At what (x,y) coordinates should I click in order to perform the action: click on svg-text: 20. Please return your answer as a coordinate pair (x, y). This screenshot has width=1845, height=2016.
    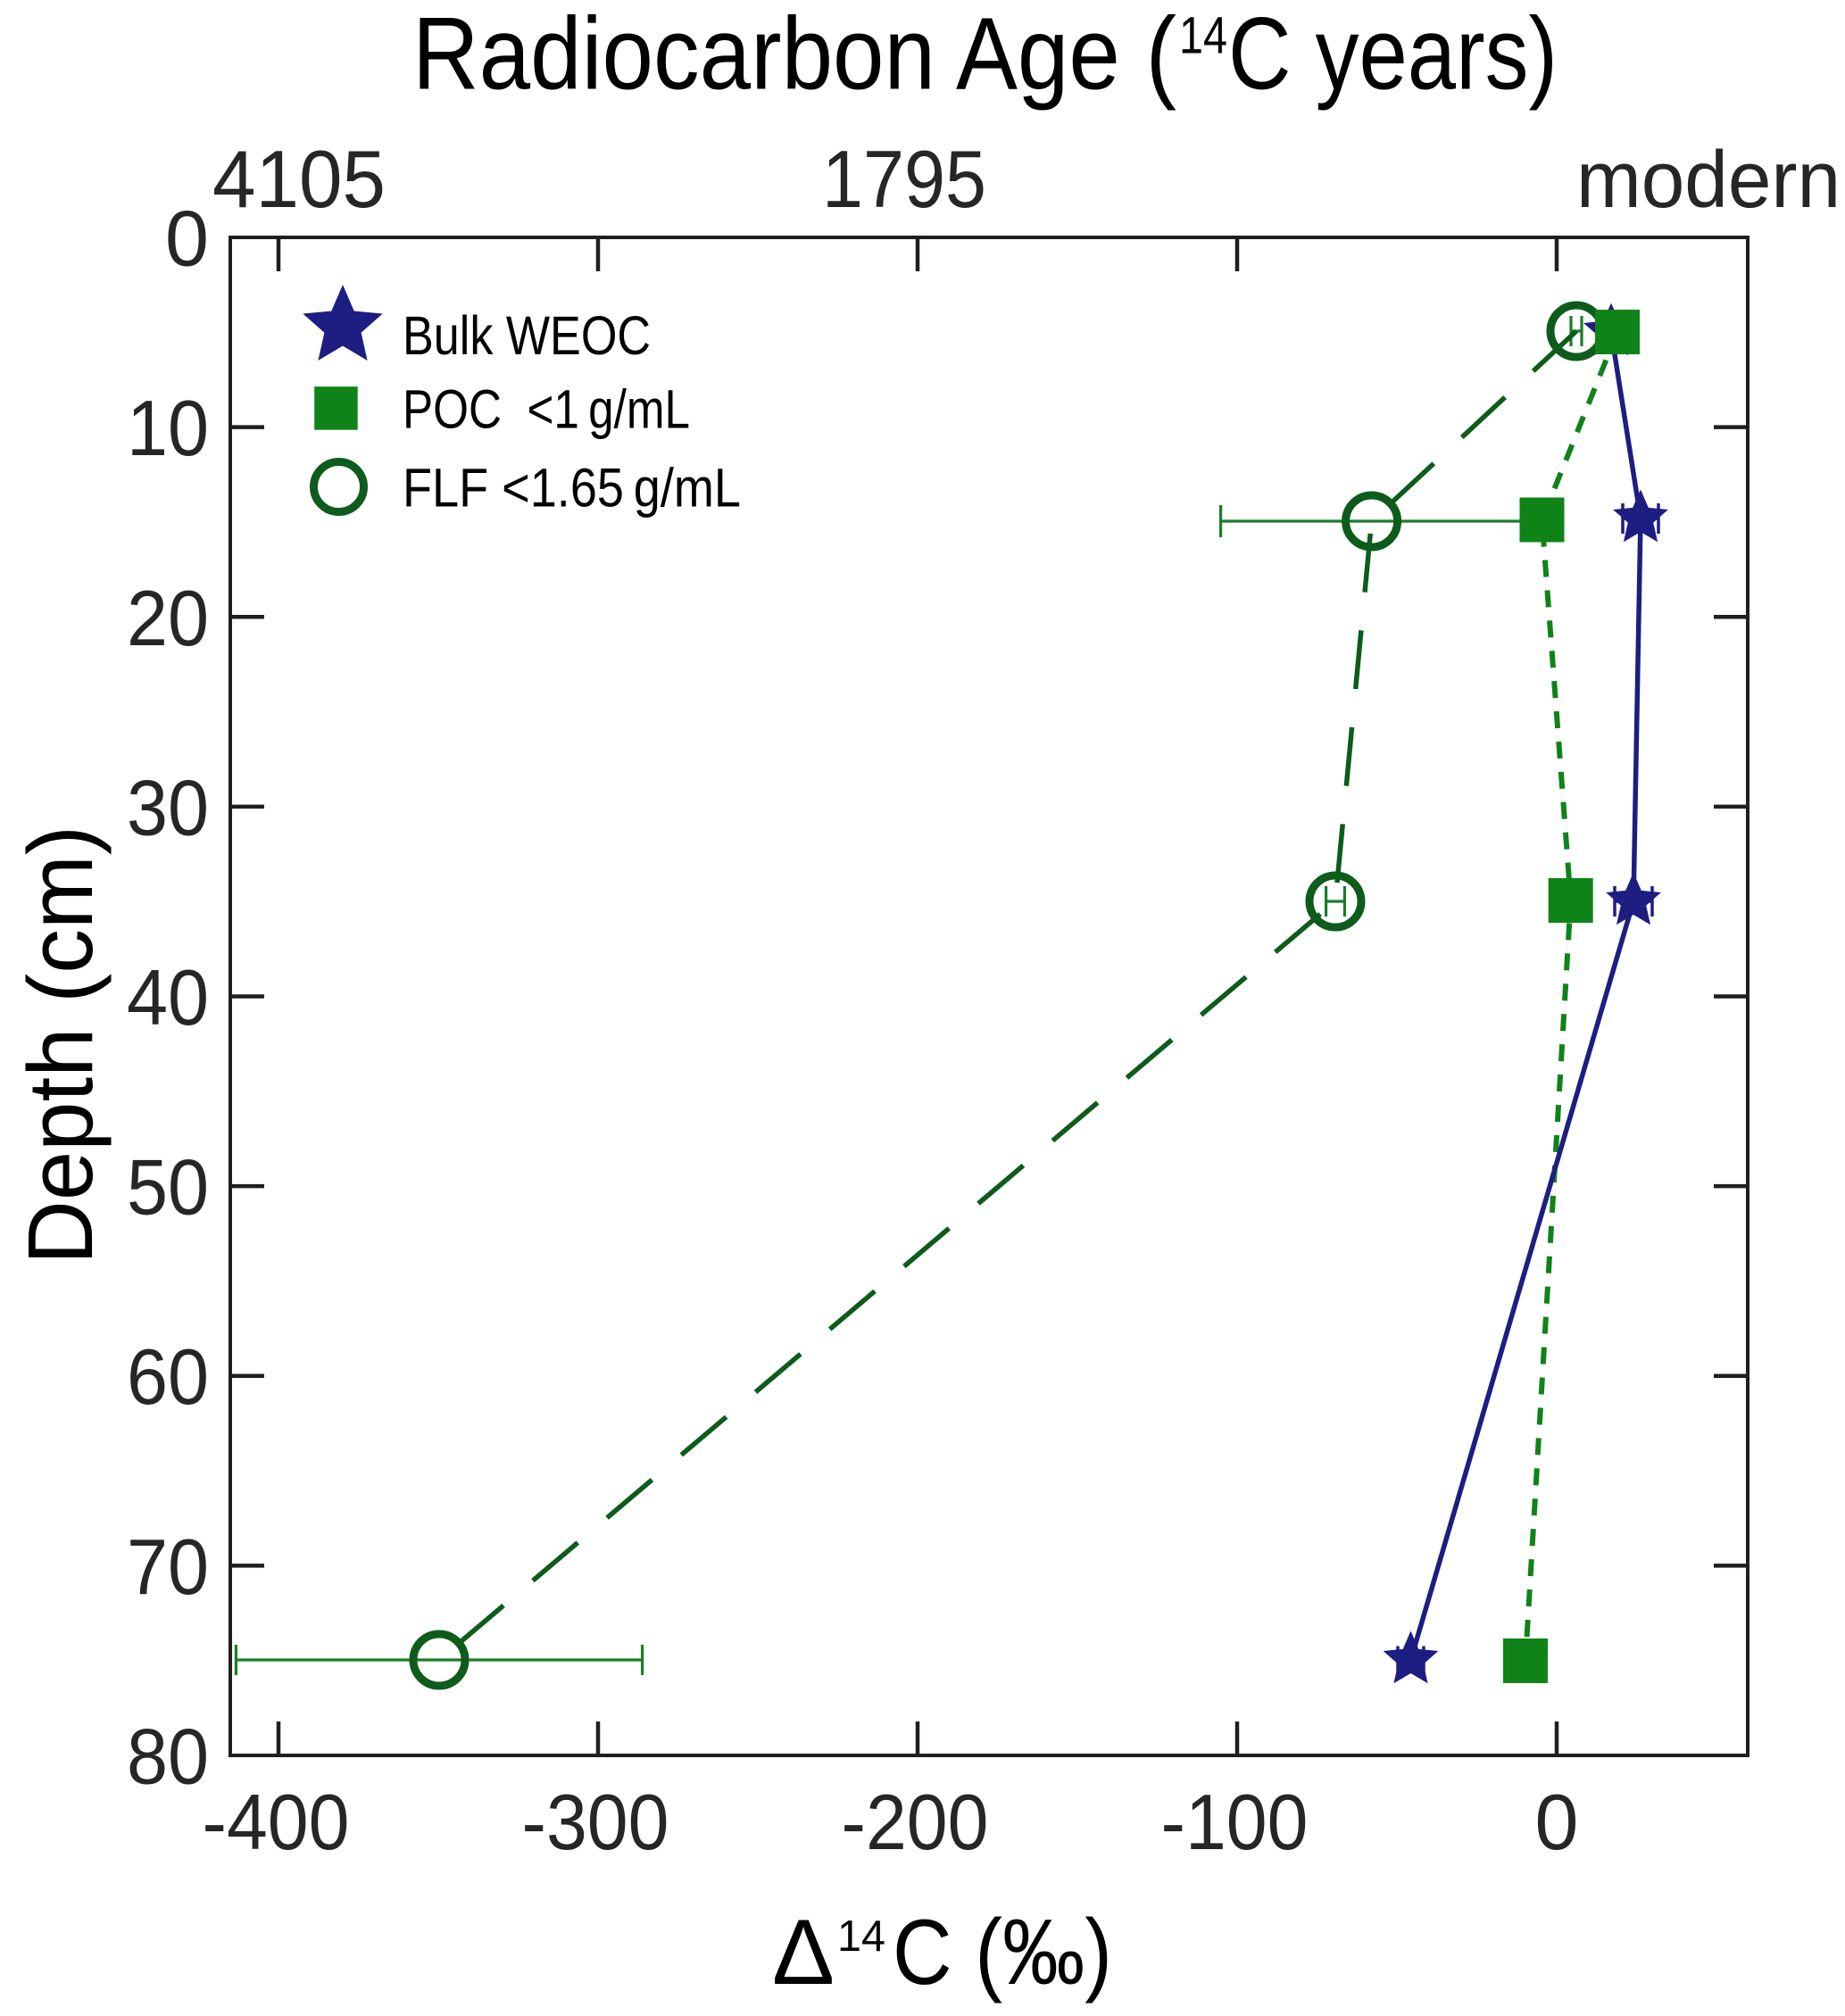
    Looking at the image, I should click on (168, 618).